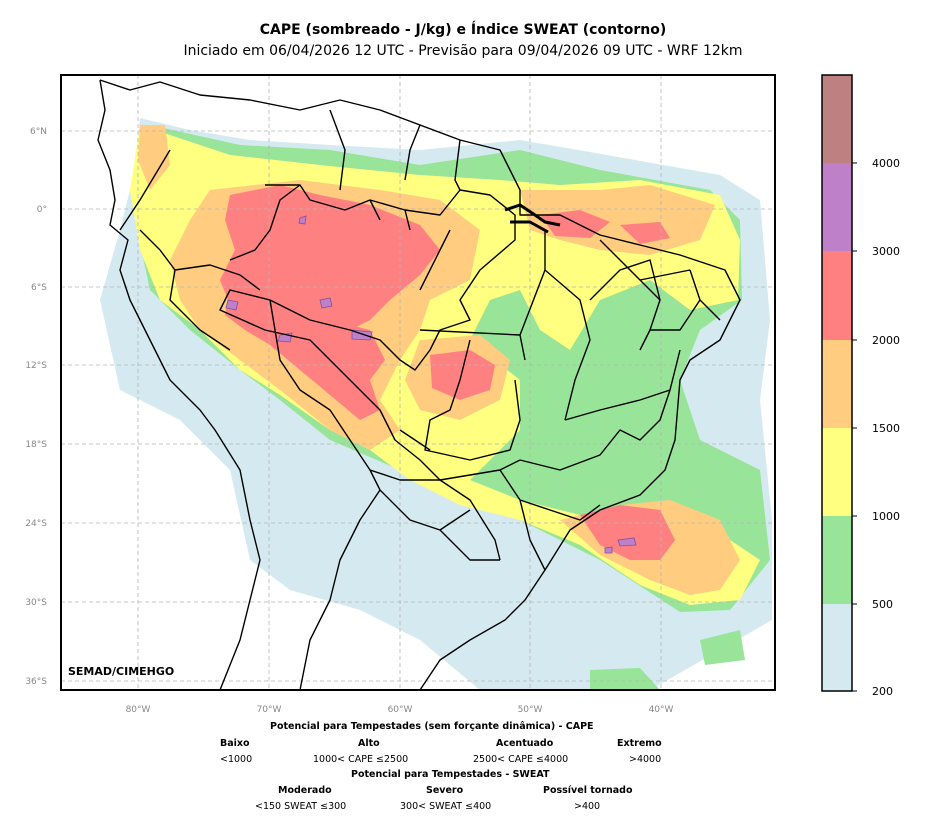 This screenshot has width=926, height=833. What do you see at coordinates (886, 340) in the screenshot?
I see `colorbar-label: 2000` at bounding box center [886, 340].